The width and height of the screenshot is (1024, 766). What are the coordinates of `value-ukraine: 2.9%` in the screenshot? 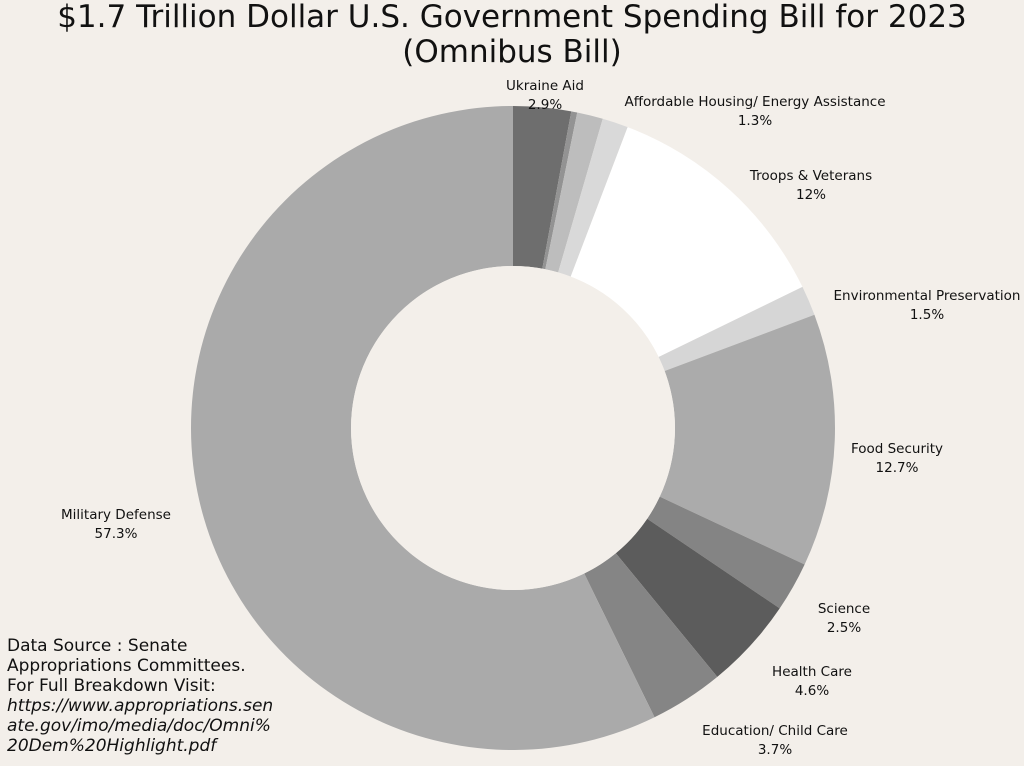 It's located at (545, 105).